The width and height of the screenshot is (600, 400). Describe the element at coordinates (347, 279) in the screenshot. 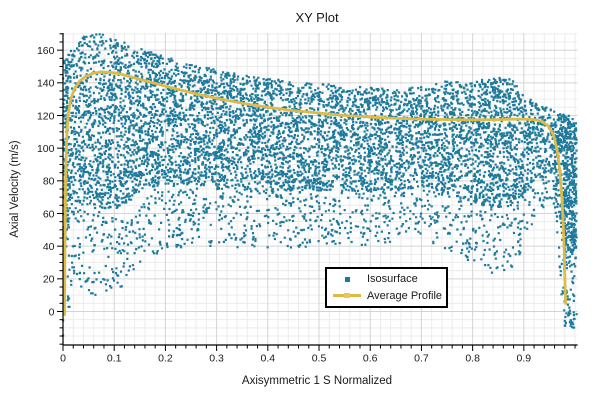

I see `isosurface-marker-icon` at that location.